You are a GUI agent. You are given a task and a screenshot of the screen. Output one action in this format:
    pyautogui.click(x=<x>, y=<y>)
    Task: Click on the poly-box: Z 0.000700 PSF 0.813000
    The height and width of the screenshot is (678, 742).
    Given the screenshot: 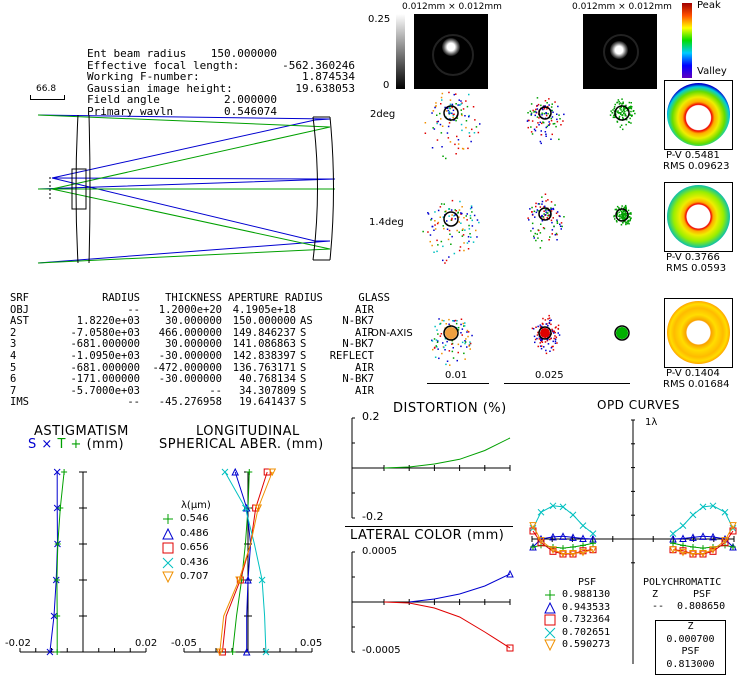 What is the action you would take?
    pyautogui.click(x=690, y=647)
    